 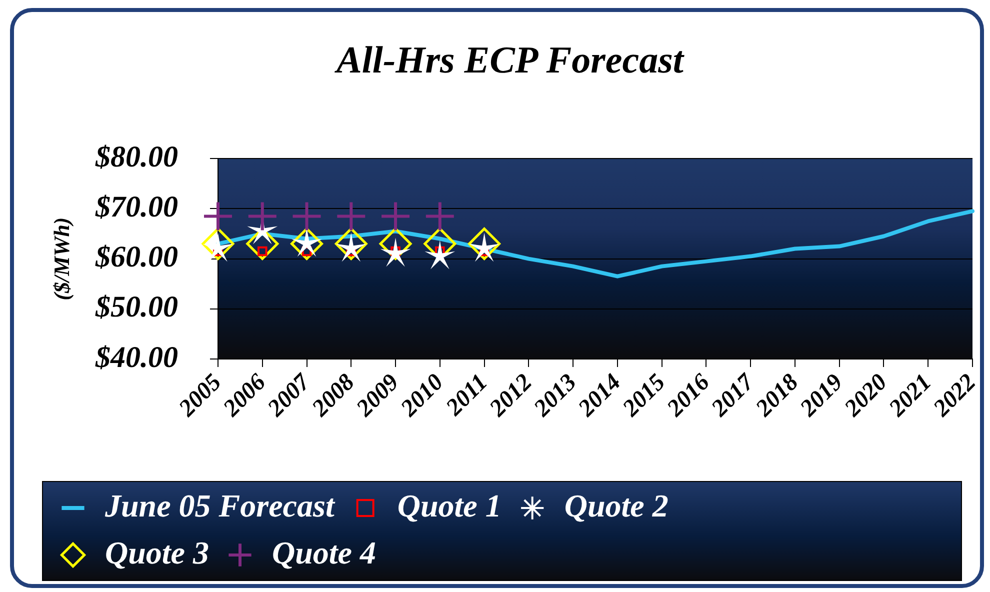 I want to click on legend-label: Quote 2, so click(x=616, y=505).